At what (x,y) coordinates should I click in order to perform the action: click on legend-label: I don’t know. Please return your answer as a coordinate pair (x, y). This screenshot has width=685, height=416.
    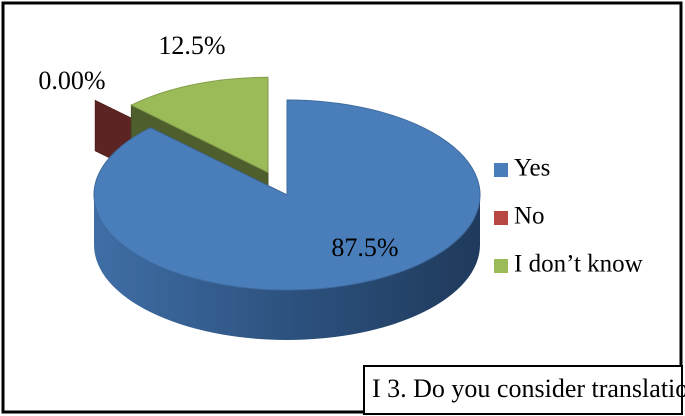
    Looking at the image, I should click on (578, 264).